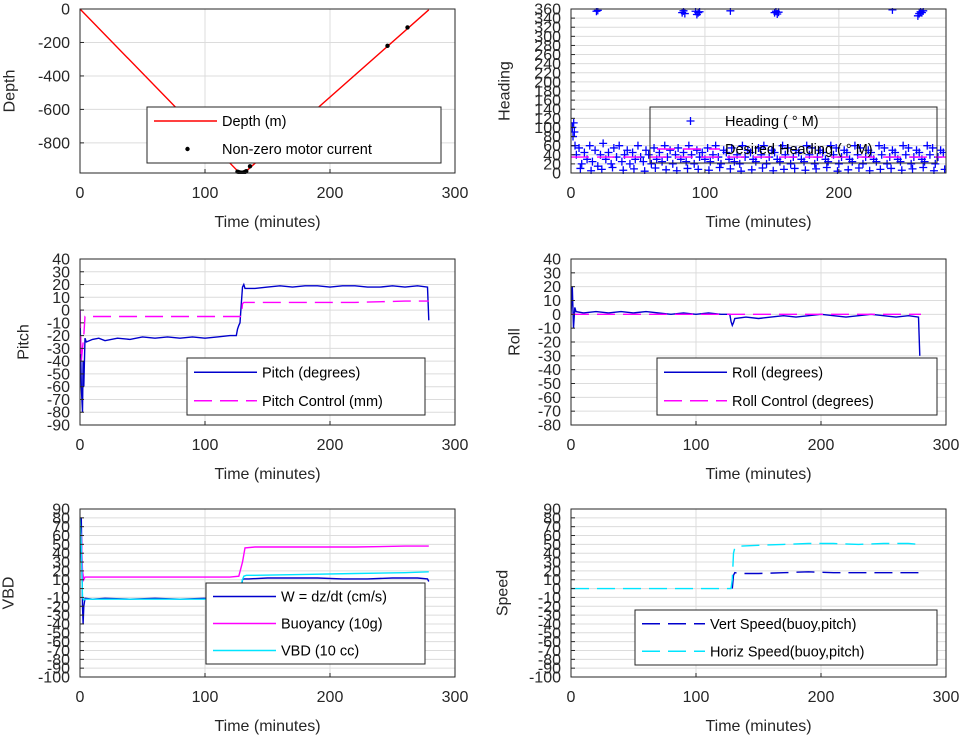 This screenshot has width=961, height=736. Describe the element at coordinates (758, 222) in the screenshot. I see `x-axis-title: Time (minutes)` at that location.